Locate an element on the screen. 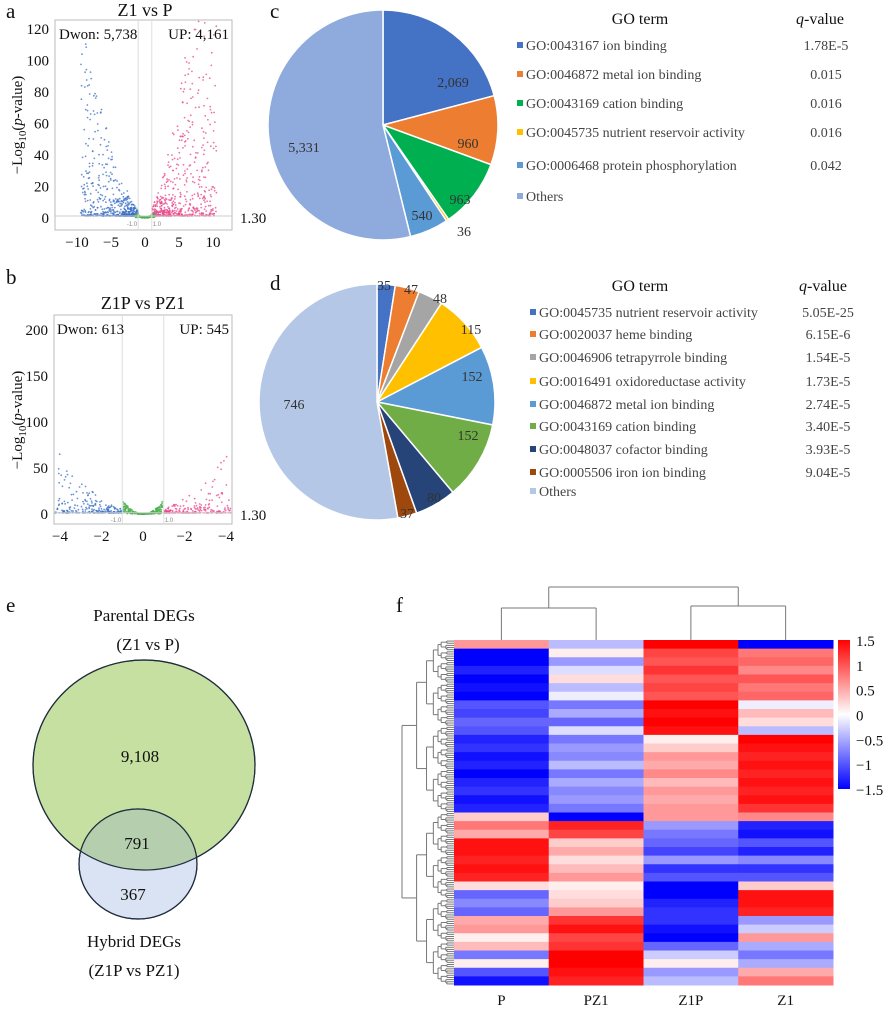 Image resolution: width=893 pixels, height=1011 pixels. slice-value-label: 540 is located at coordinates (422, 216).